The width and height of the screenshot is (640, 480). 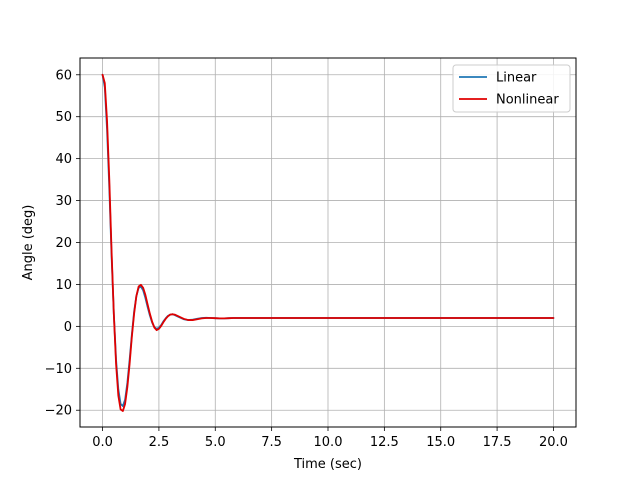 I want to click on legend: Linear Nonlinear, so click(x=511, y=88).